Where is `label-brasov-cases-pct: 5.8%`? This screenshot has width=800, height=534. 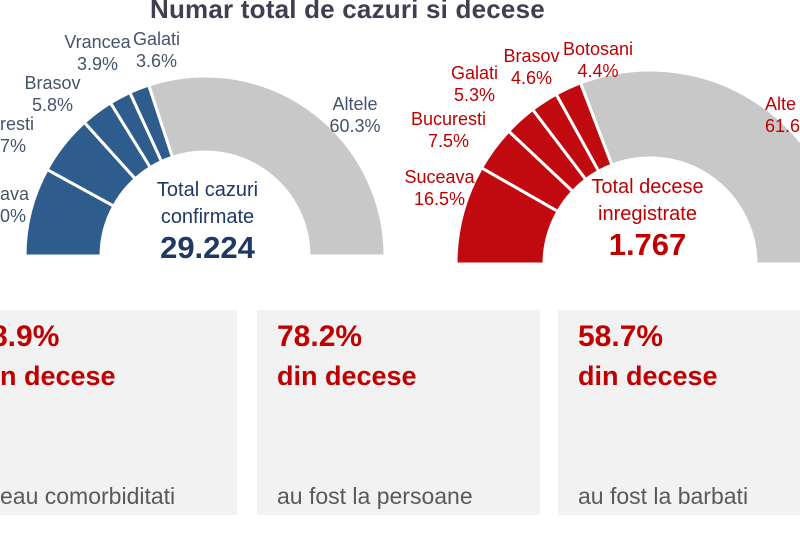
label-brasov-cases-pct: 5.8% is located at coordinates (52, 105).